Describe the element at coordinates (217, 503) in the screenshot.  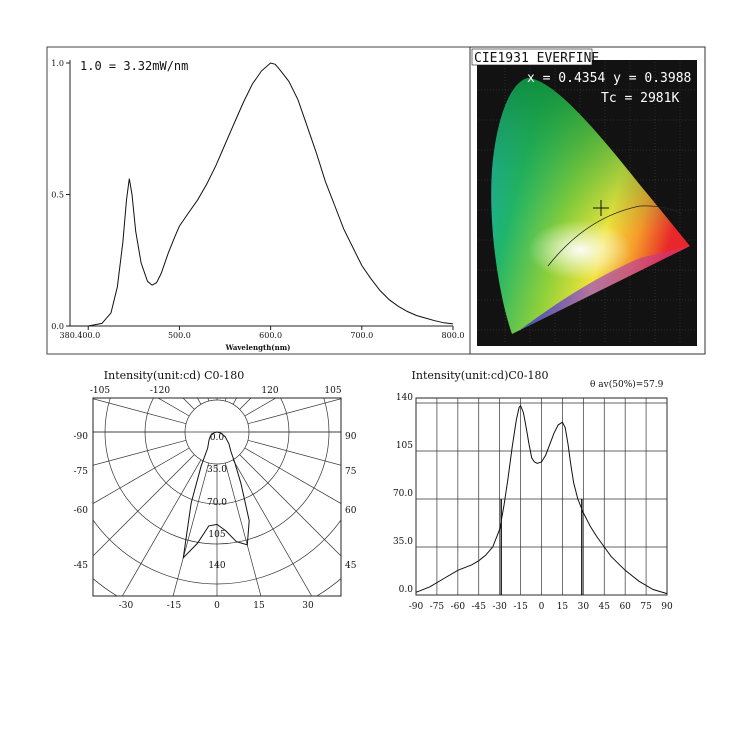
I see `polar-radial-label: 70.0` at that location.